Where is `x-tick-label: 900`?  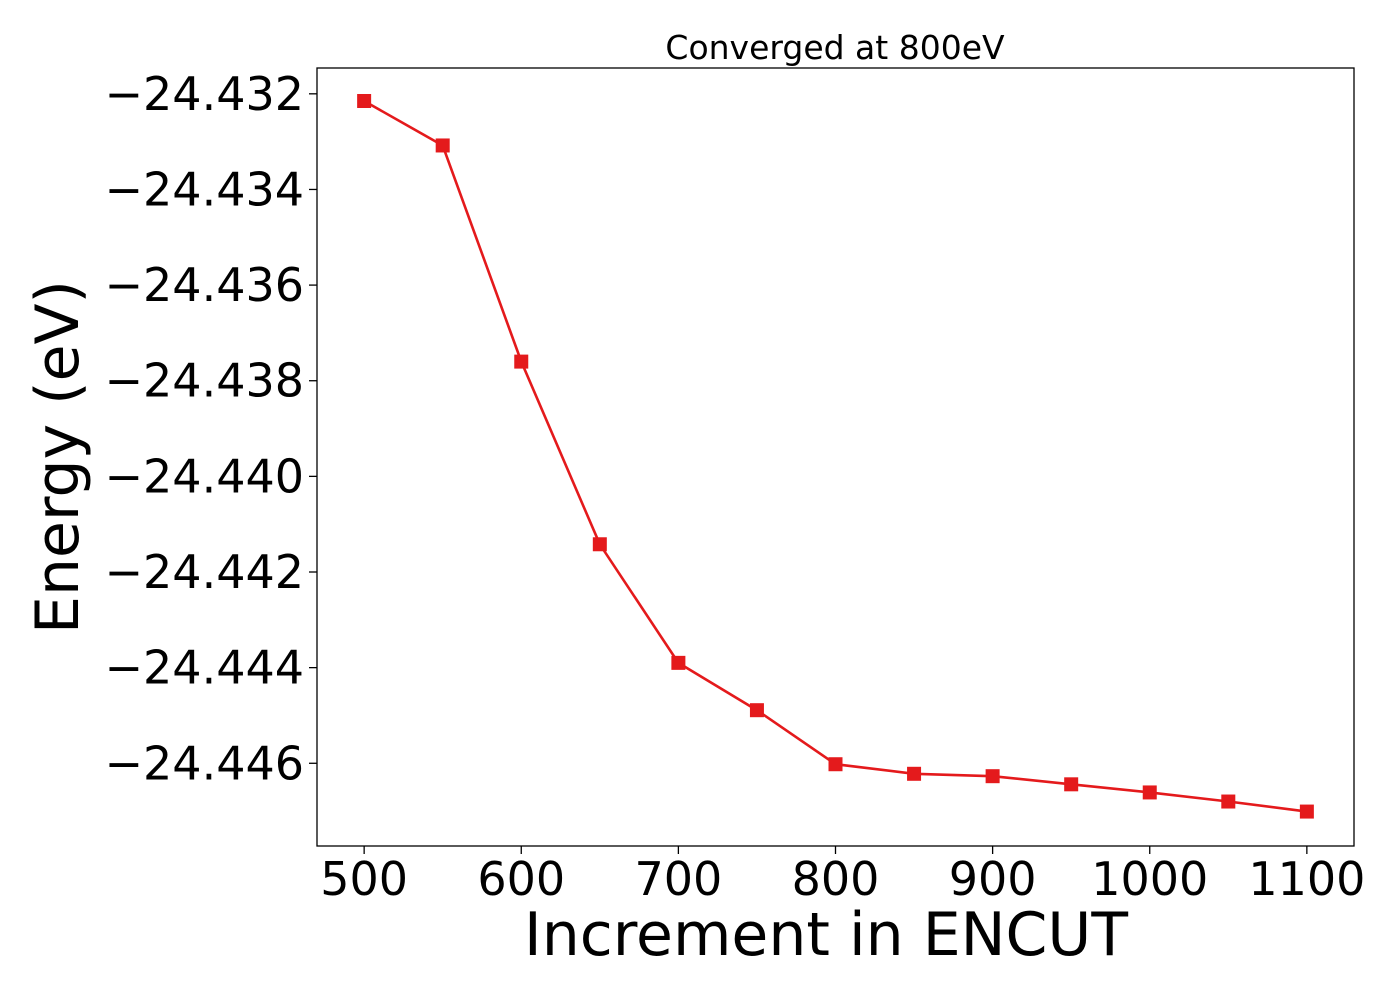
x-tick-label: 900 is located at coordinates (993, 879).